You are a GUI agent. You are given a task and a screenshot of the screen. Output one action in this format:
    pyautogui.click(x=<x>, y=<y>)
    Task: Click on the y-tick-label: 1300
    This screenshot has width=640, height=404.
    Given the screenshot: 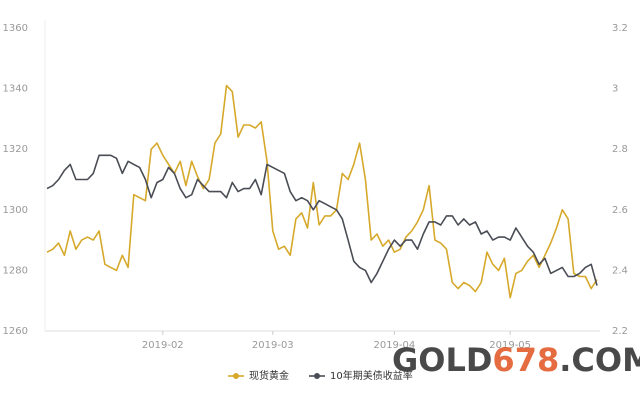 What is the action you would take?
    pyautogui.click(x=15, y=210)
    